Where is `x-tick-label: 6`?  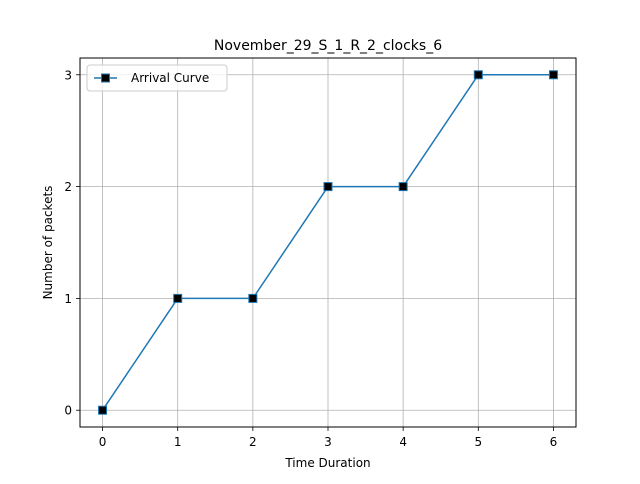 x-tick-label: 6 is located at coordinates (554, 442).